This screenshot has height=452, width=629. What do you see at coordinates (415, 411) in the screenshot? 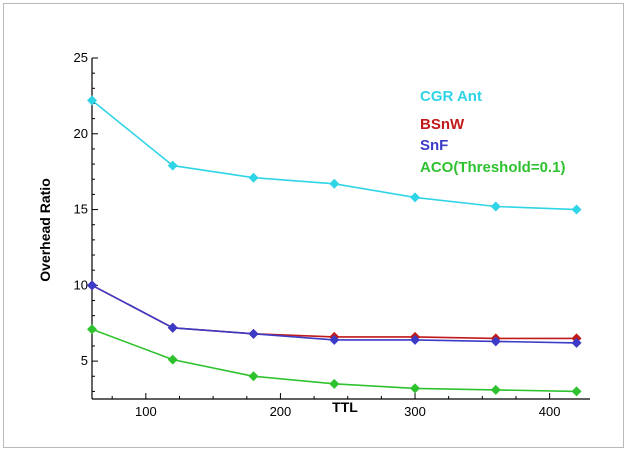
I see `x-tick-label: 300` at bounding box center [415, 411].